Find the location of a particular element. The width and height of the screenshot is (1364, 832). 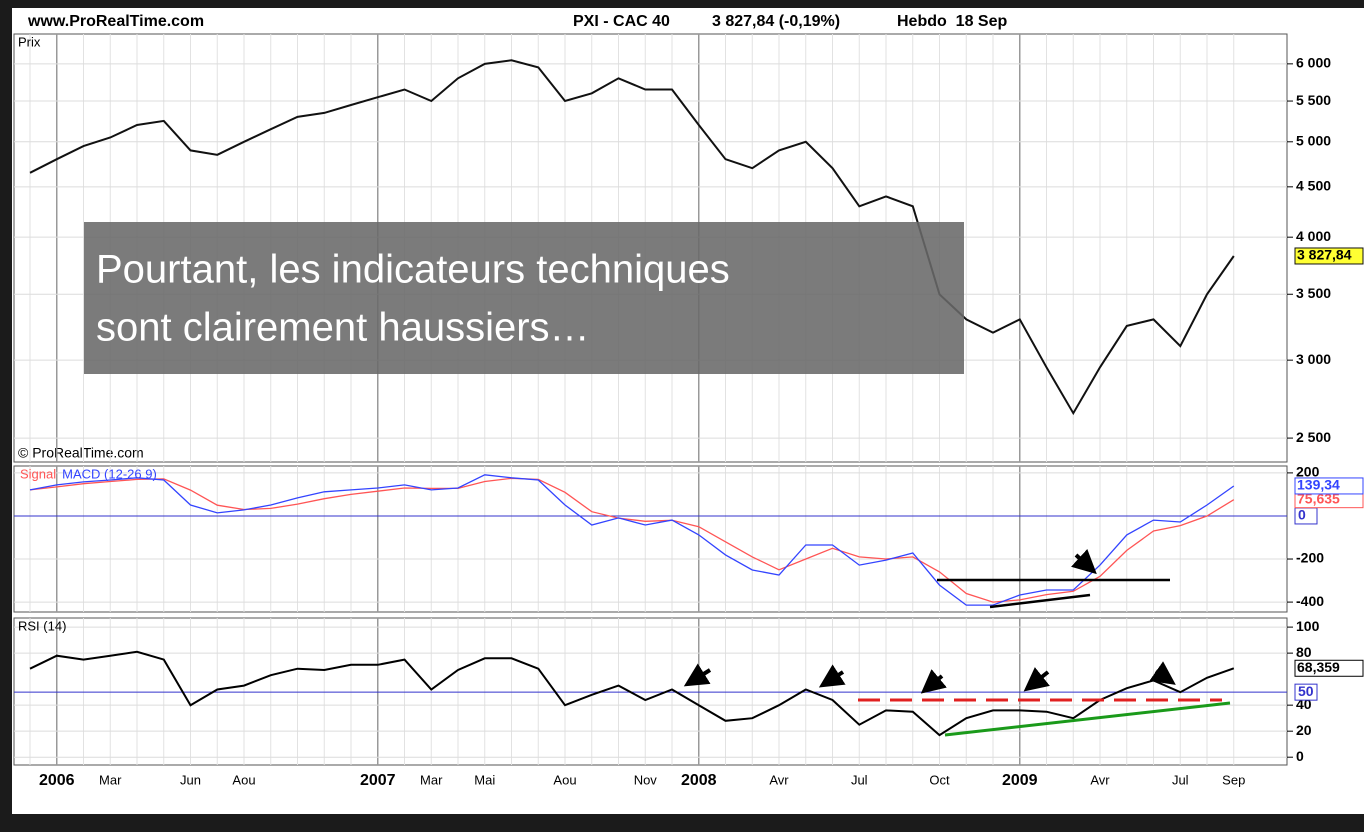

x-tick-label: 2008 is located at coordinates (699, 780).